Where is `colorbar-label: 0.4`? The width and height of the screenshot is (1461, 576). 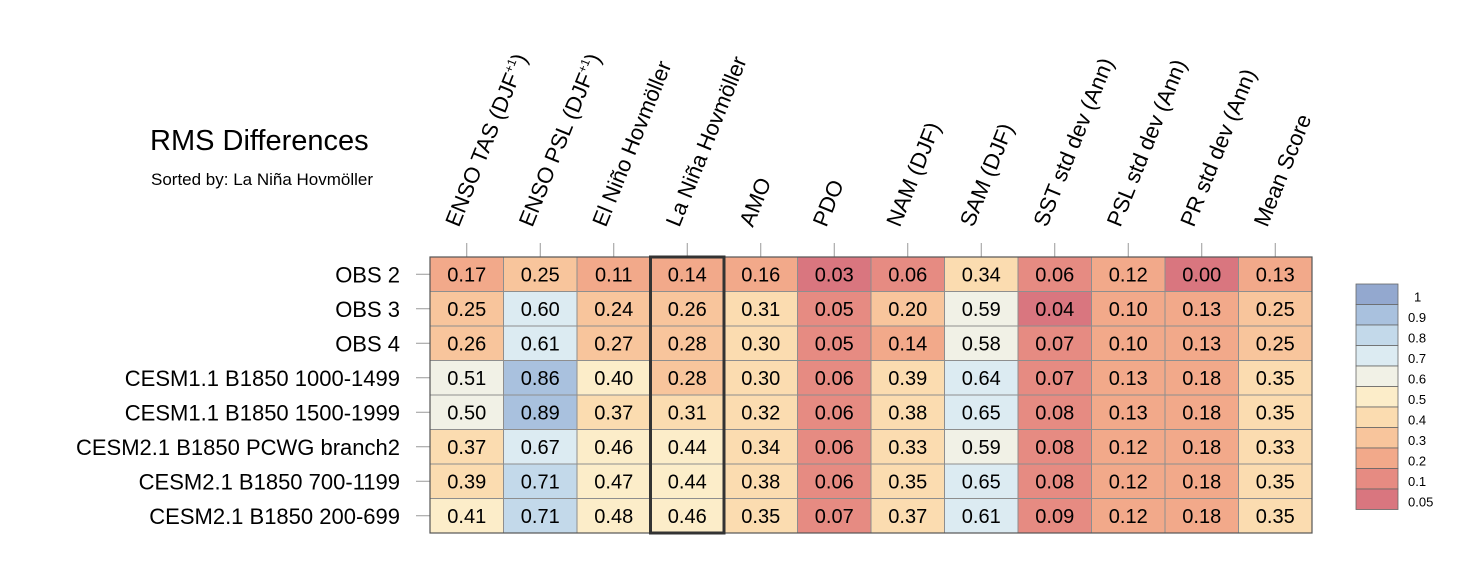 colorbar-label: 0.4 is located at coordinates (1417, 420).